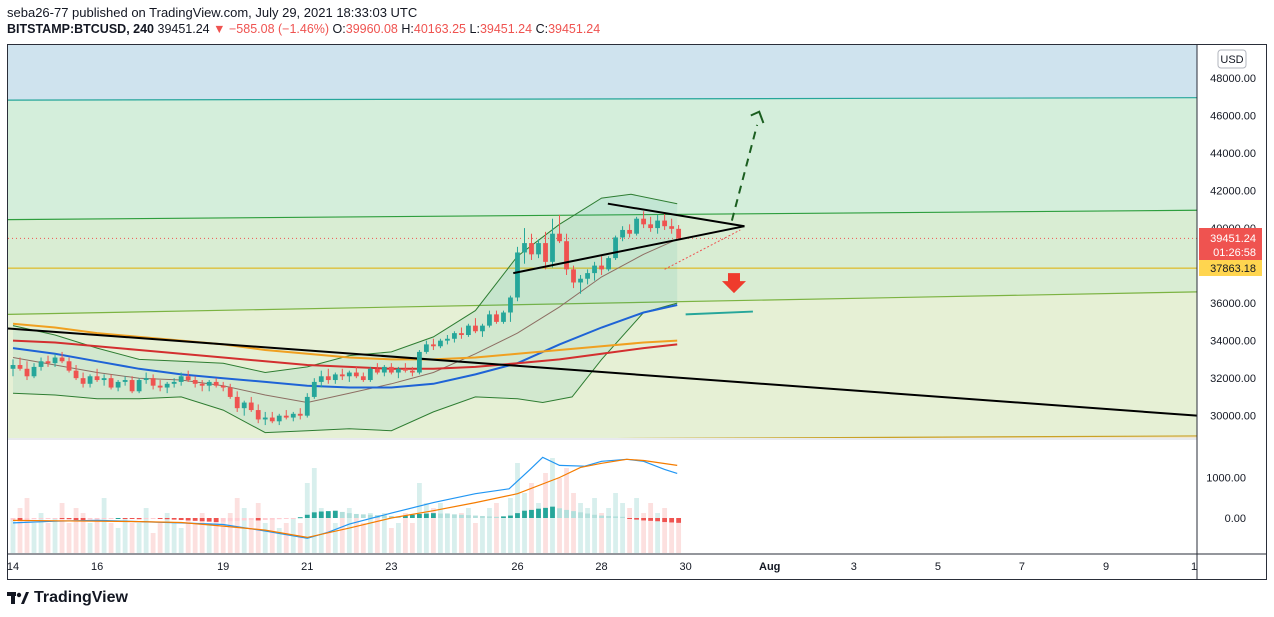 The width and height of the screenshot is (1274, 617). I want to click on time-tick-label: 16, so click(97, 567).